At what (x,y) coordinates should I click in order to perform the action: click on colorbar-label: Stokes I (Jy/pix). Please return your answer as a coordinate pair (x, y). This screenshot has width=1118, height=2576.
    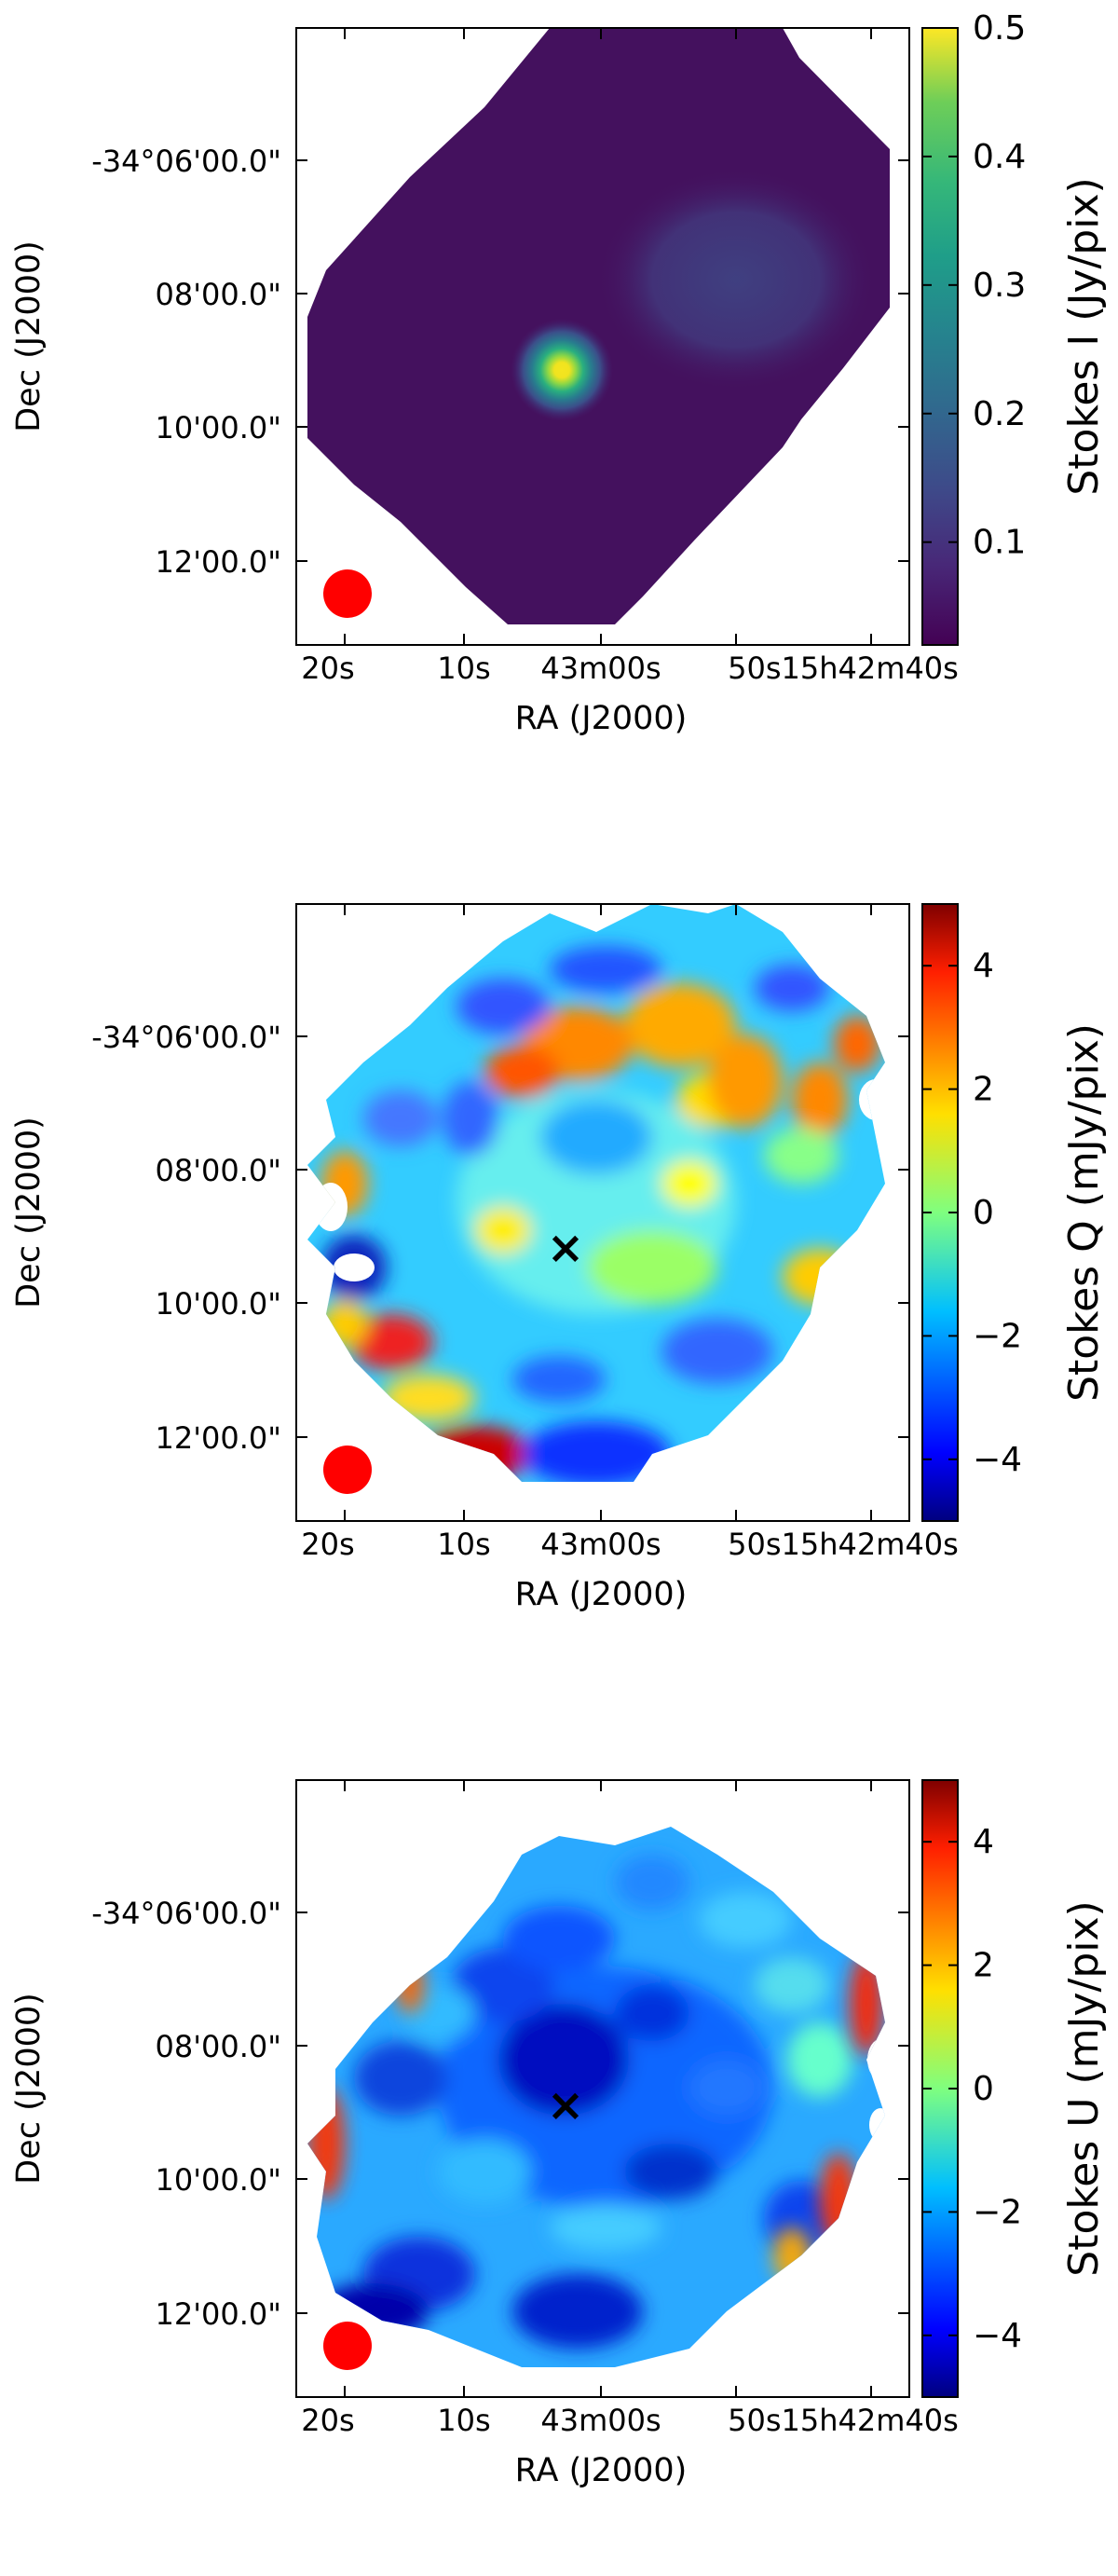
    Looking at the image, I should click on (1084, 336).